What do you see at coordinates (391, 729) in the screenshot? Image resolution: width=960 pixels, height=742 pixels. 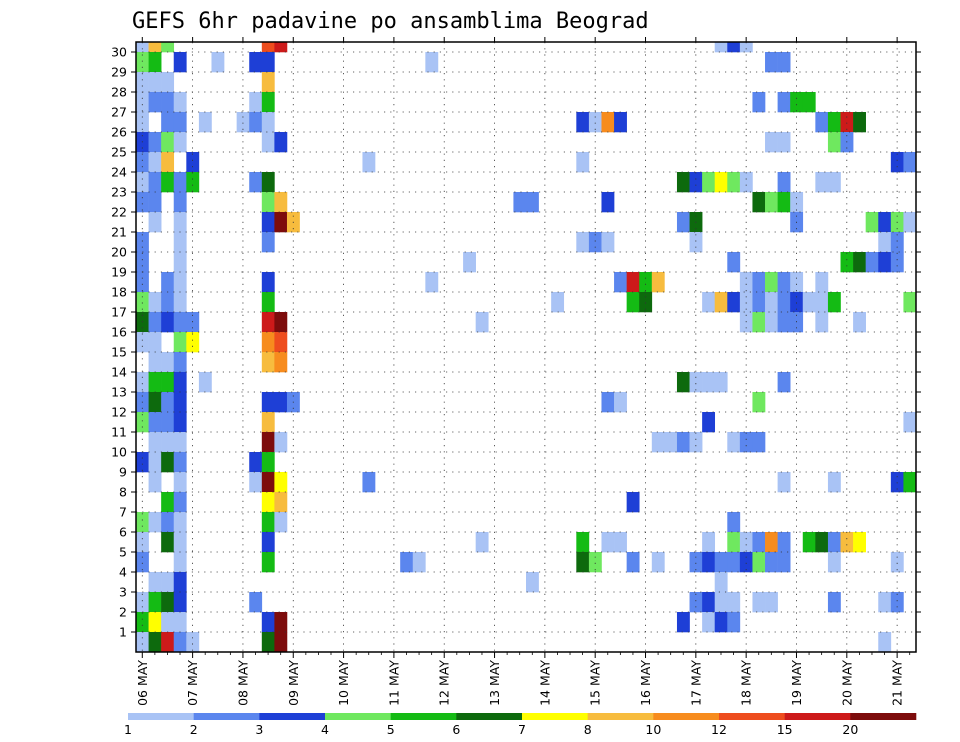 I see `colorbar-label: 5` at bounding box center [391, 729].